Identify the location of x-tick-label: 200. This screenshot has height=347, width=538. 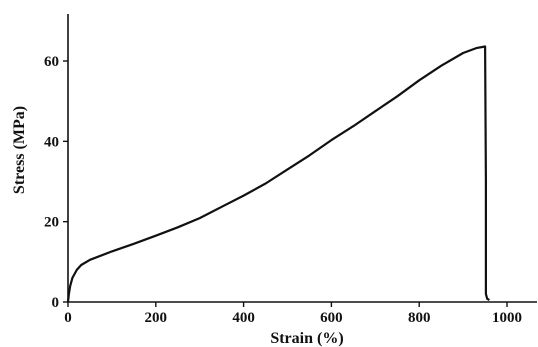
(156, 318).